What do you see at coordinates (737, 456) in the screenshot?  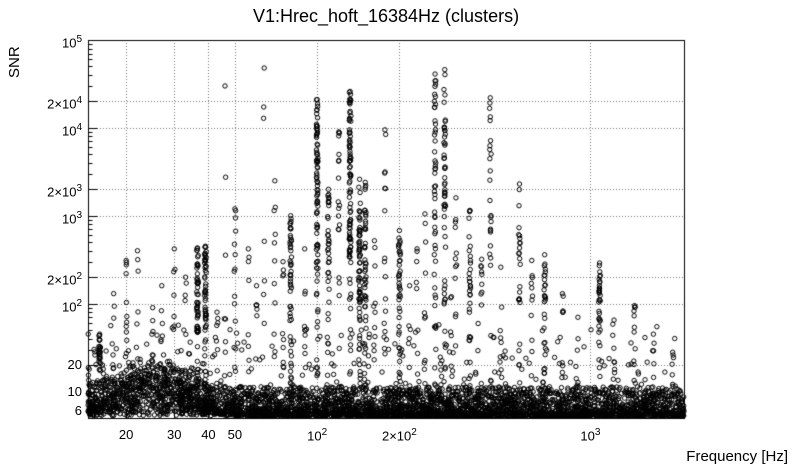 I see `x-axis-title: Frequency [Hz]` at bounding box center [737, 456].